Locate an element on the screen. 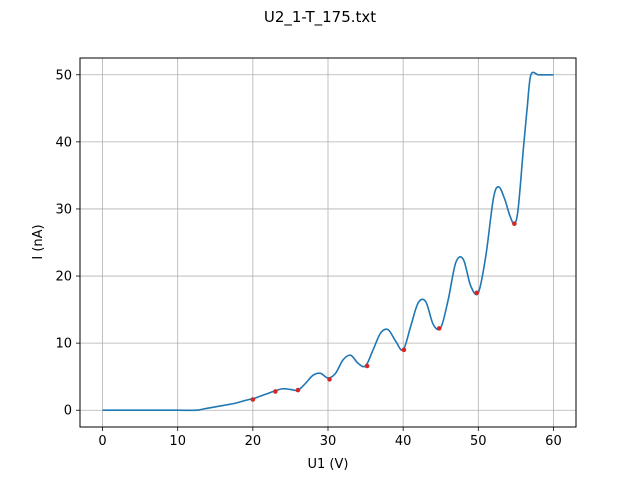 Image resolution: width=640 pixels, height=480 pixels. x-tick-label: 20 is located at coordinates (253, 441).